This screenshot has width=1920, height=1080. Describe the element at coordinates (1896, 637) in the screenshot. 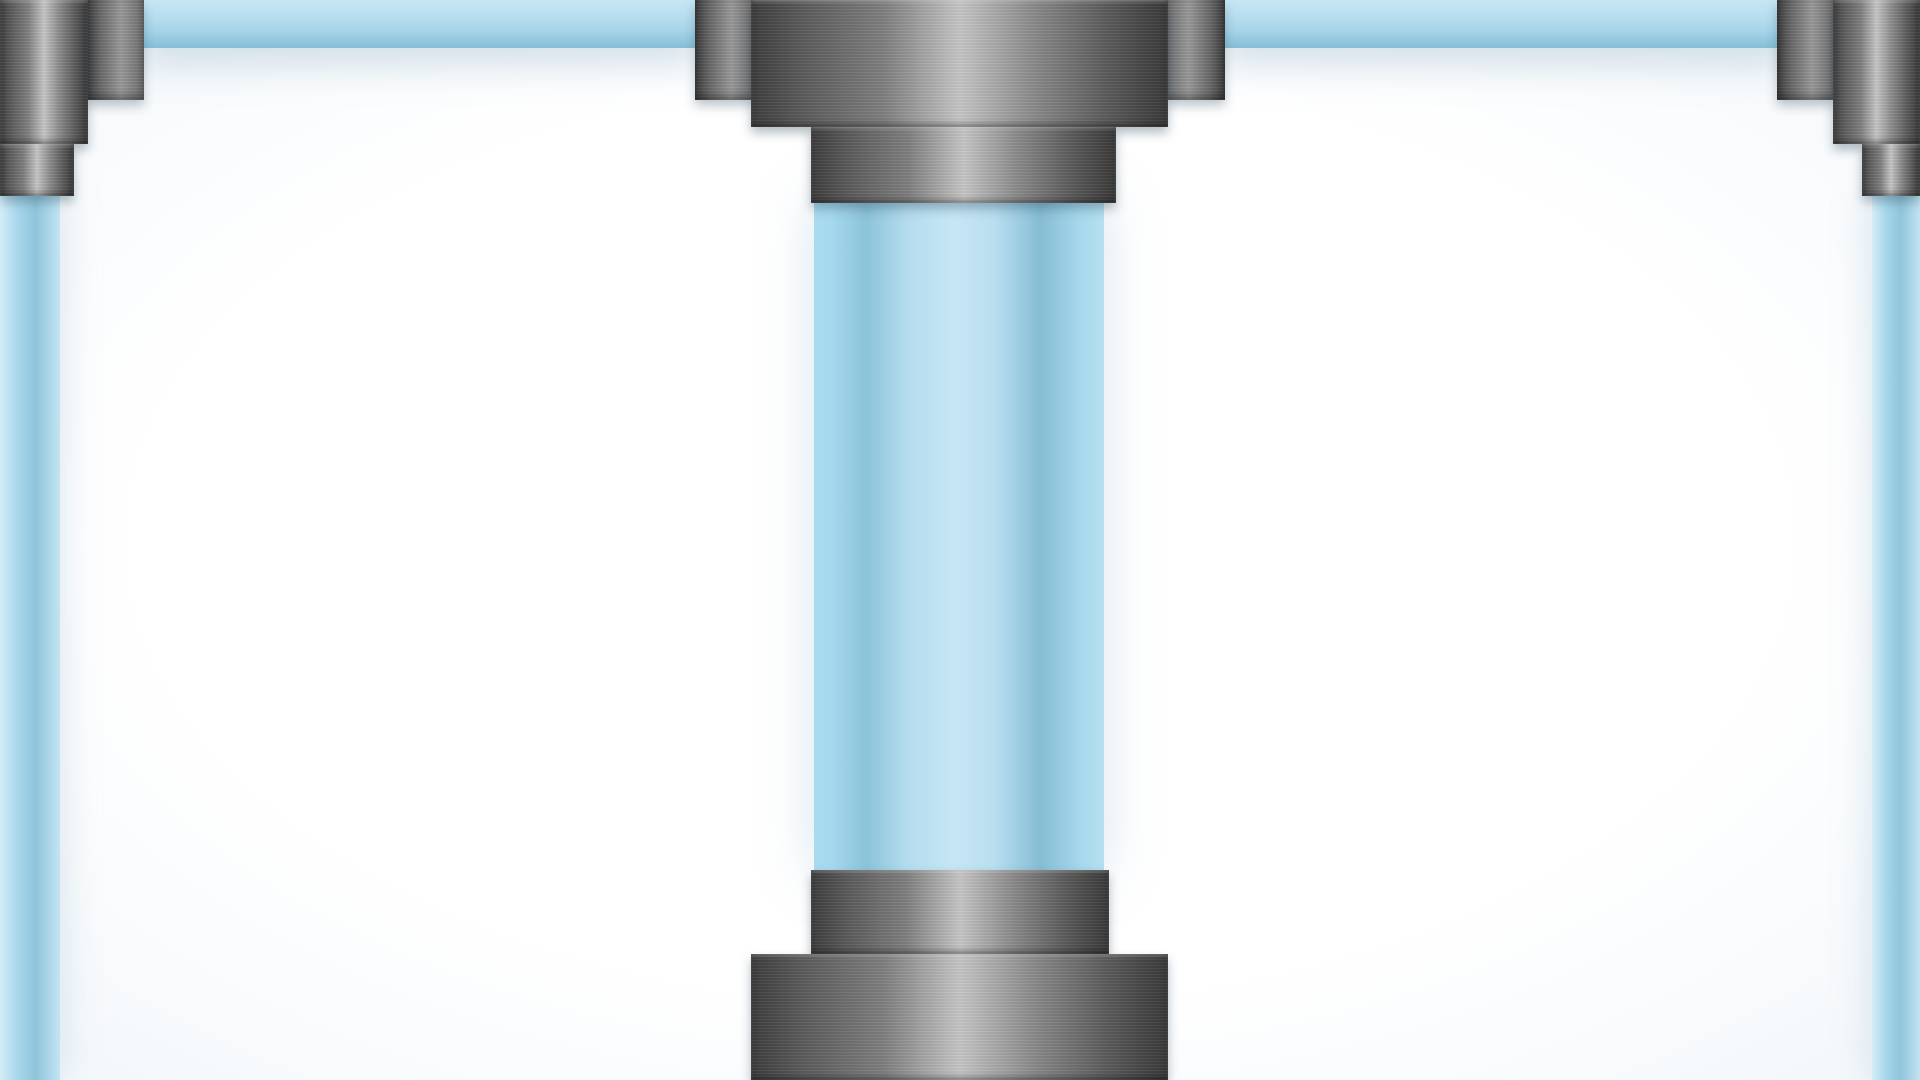

I see `right-edge-vertical-pipe` at that location.